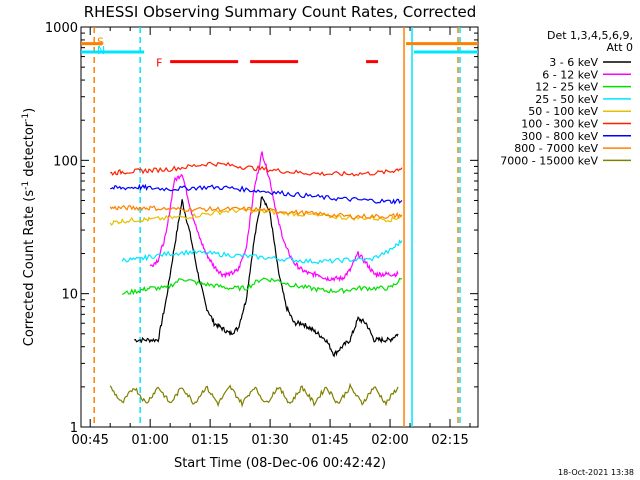 This screenshot has height=480, width=640. Describe the element at coordinates (100, 42) in the screenshot. I see `flag-label: S` at that location.